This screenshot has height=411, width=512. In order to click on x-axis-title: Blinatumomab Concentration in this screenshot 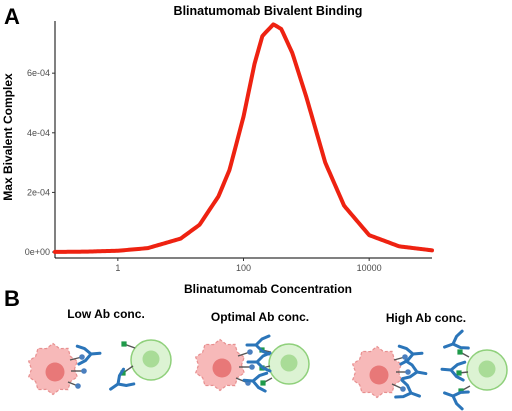, I will do `click(268, 289)`.